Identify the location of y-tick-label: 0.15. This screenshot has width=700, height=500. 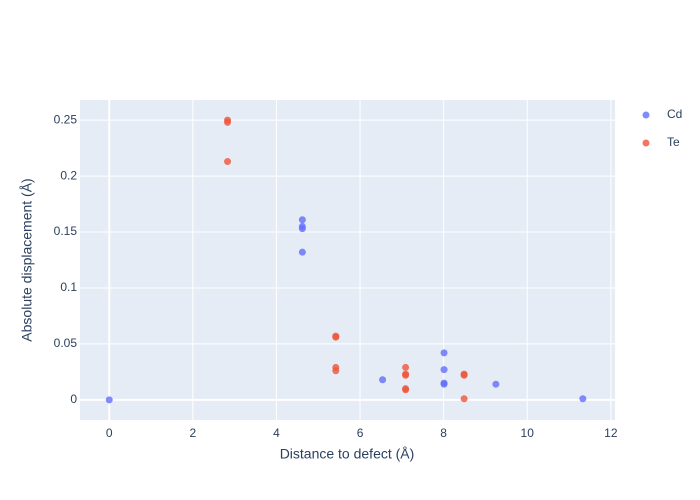
(66, 231).